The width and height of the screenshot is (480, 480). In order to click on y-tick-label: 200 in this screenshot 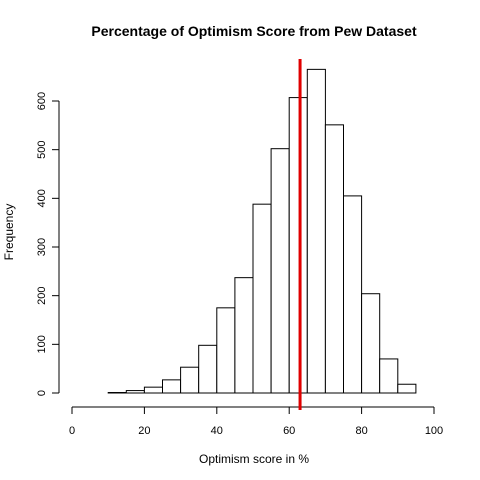, I will do `click(42, 295)`.